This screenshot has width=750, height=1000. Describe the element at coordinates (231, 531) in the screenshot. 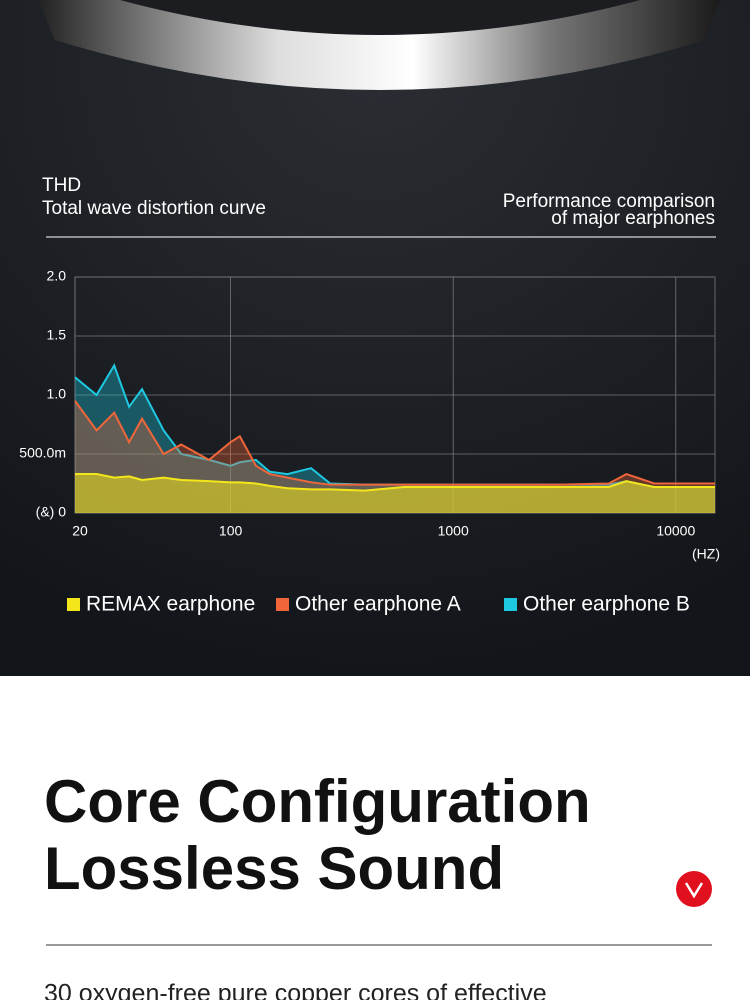

I see `x-tick-label: 100` at that location.